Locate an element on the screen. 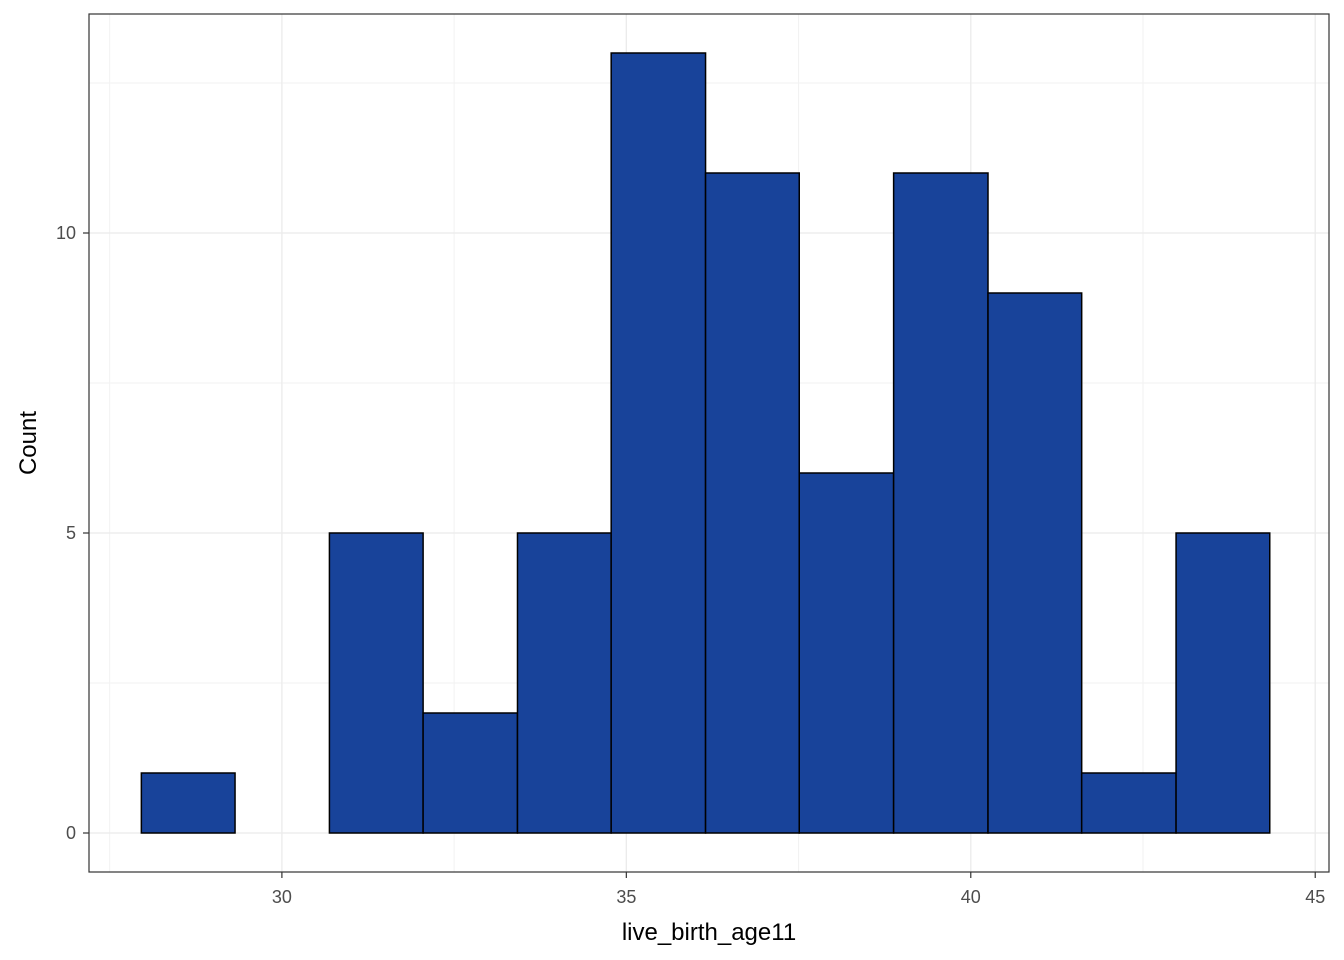 The image size is (1344, 960). y-tick-label: 5 is located at coordinates (71, 533).